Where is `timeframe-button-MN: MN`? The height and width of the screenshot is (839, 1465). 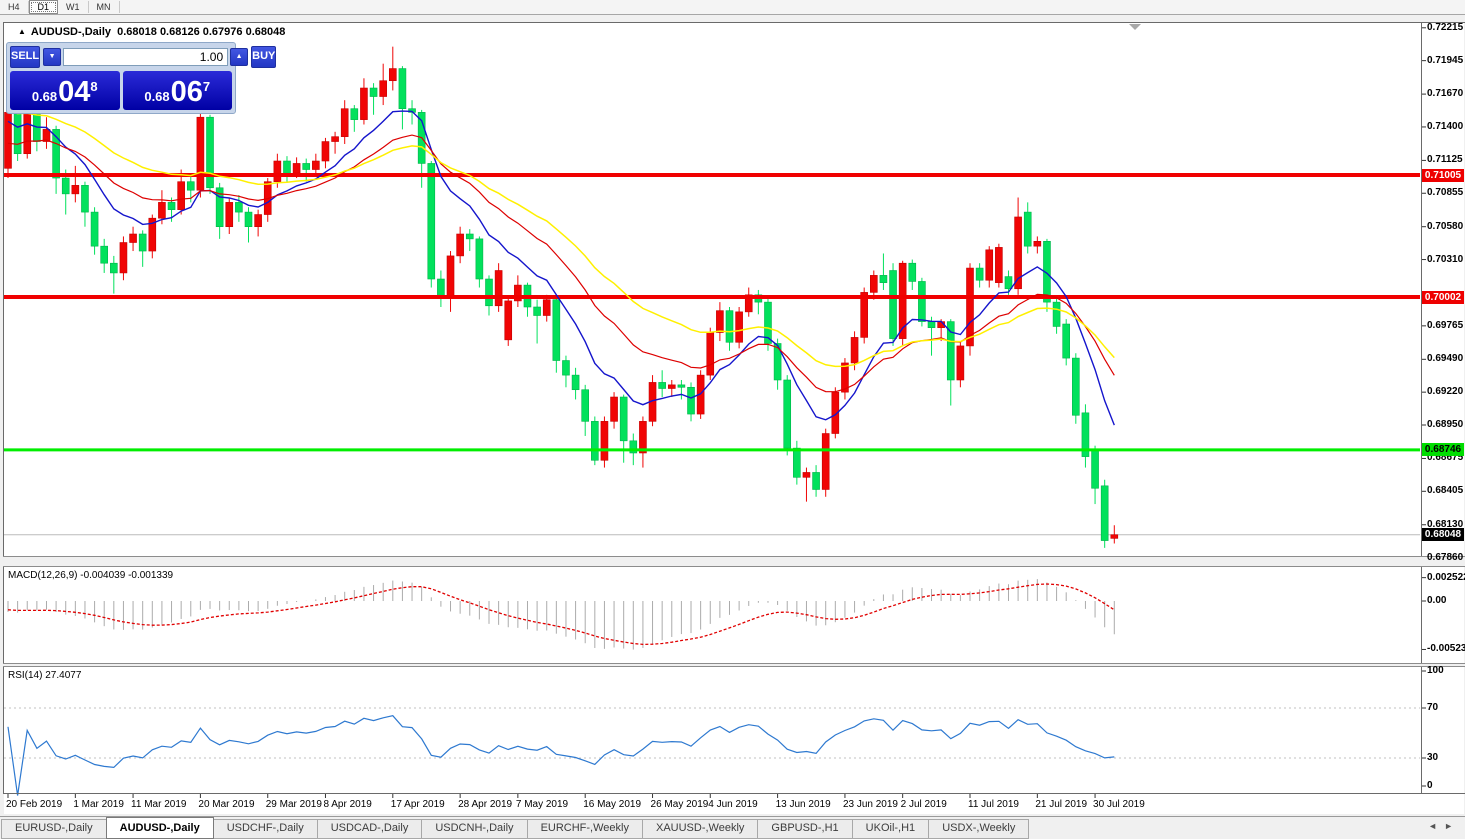 timeframe-button-MN: MN is located at coordinates (104, 7).